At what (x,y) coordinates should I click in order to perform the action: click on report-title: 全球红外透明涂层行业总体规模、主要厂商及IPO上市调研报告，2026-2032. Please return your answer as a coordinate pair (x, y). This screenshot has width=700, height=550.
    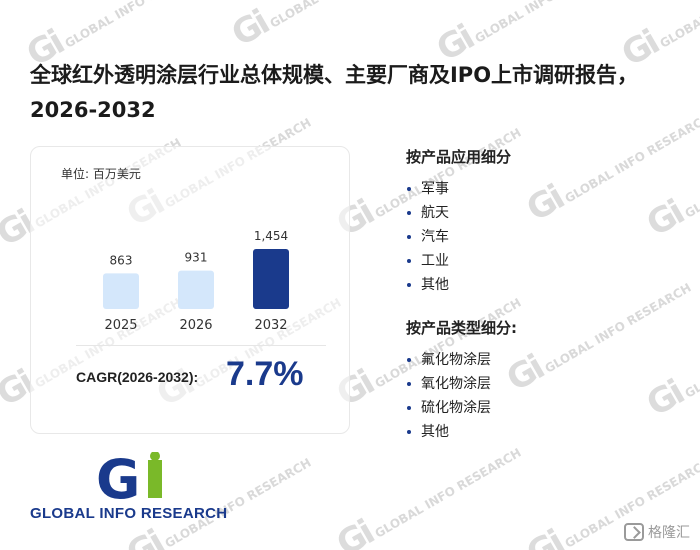
    Looking at the image, I should click on (334, 92).